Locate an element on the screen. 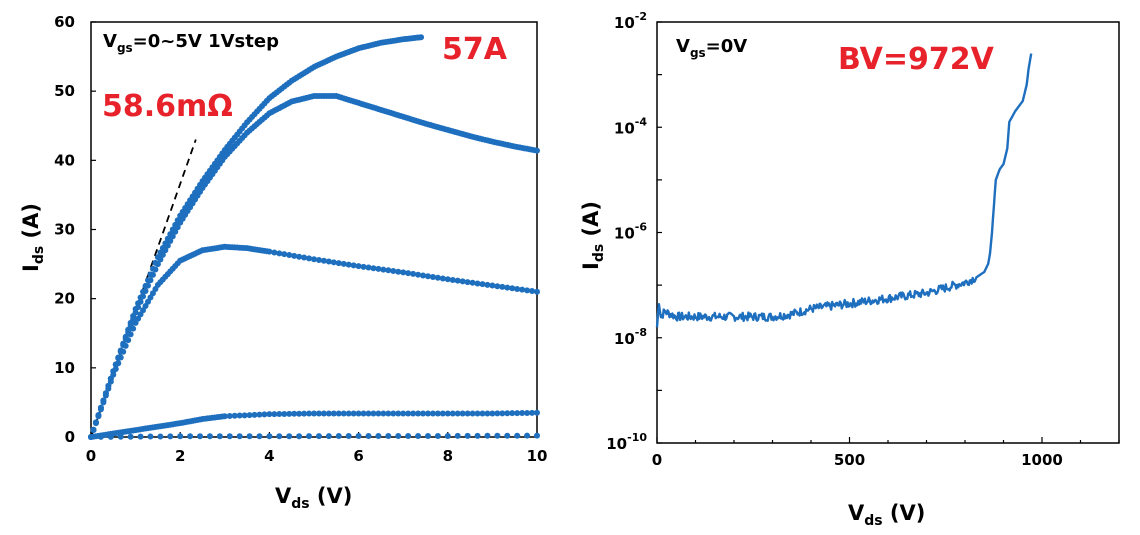 The width and height of the screenshot is (1140, 535). right-y-tick-label: 10⁻⁶ is located at coordinates (630, 232).